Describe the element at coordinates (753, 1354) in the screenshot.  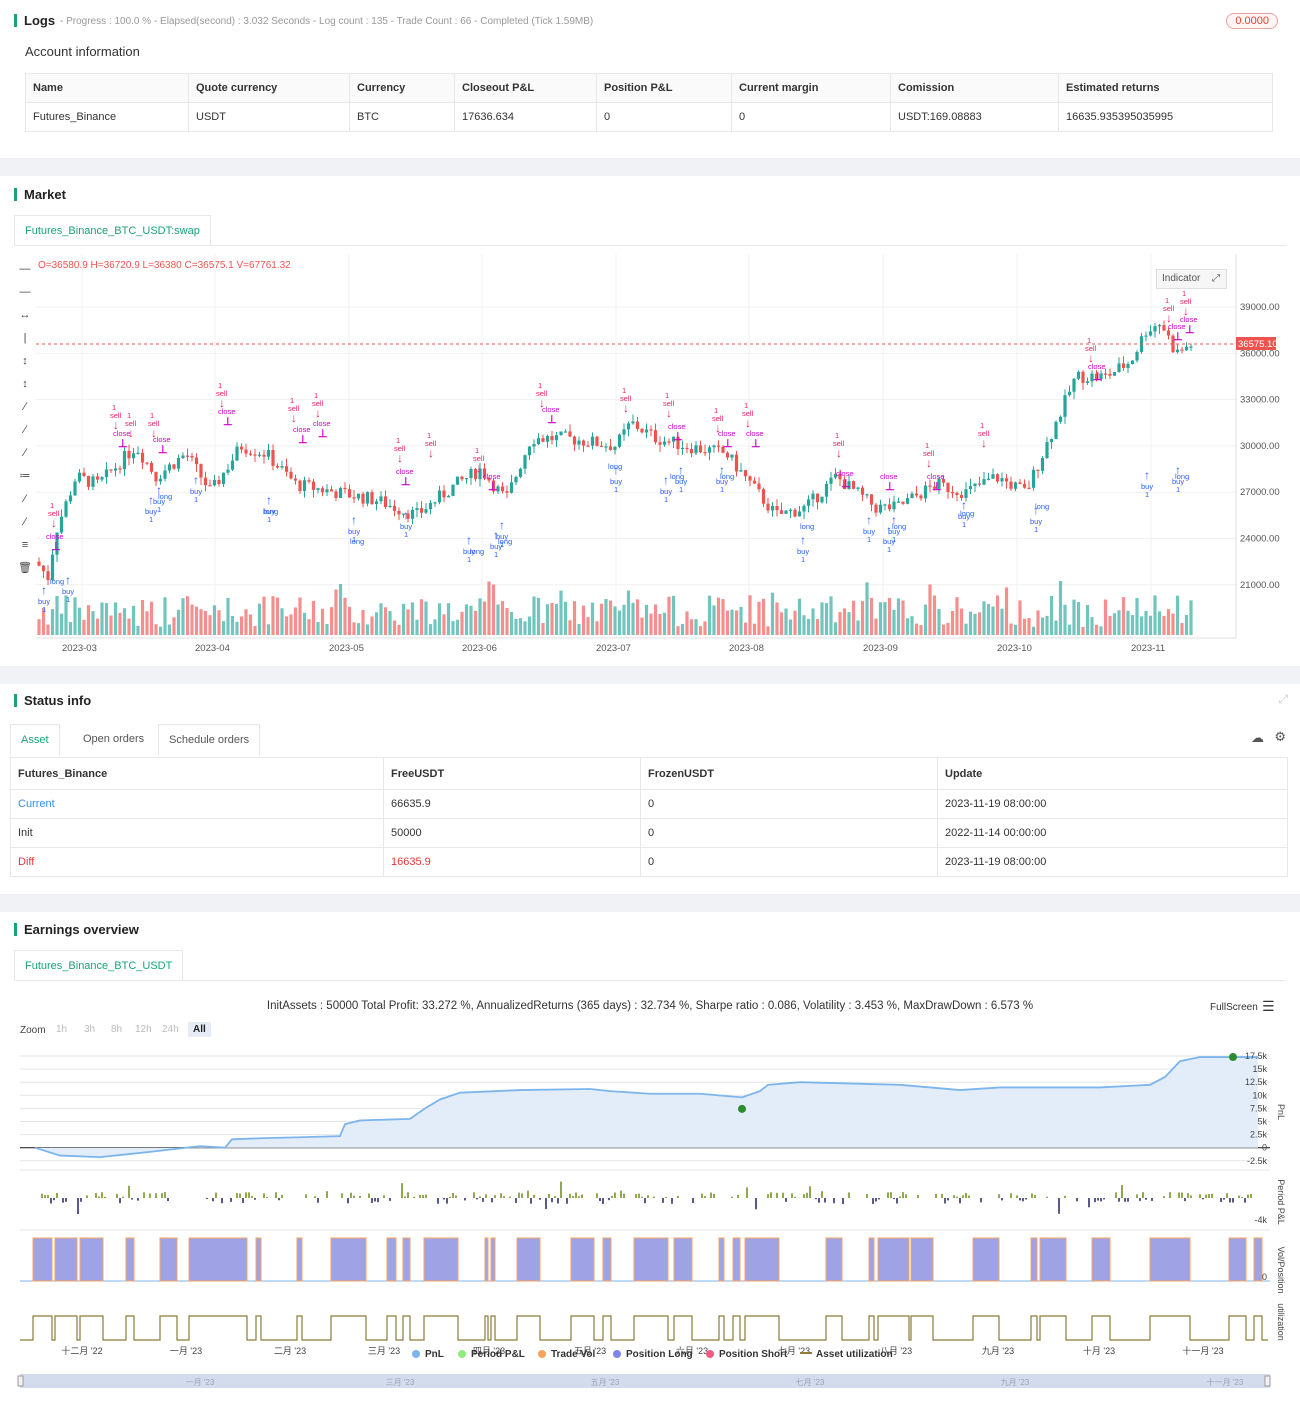
I see `legend-short-label: Position Short` at that location.